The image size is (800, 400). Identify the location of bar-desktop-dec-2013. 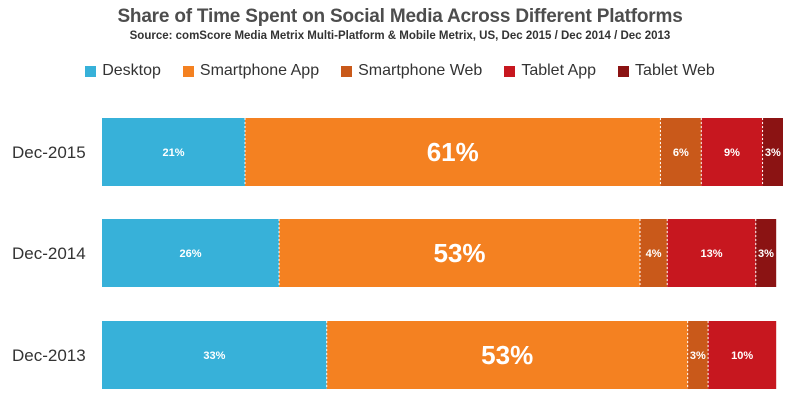
(214, 355).